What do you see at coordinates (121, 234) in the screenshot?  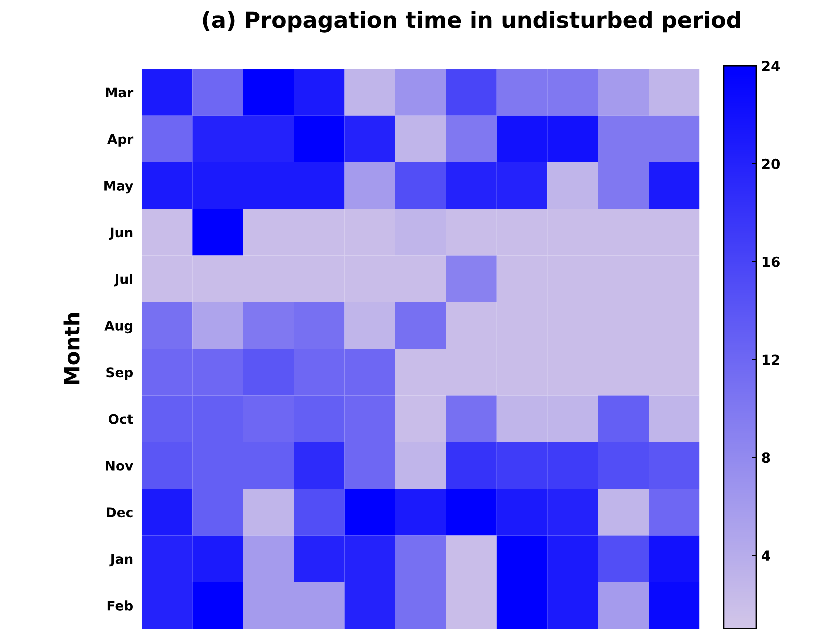 I see `y-tick-label: Jun` at bounding box center [121, 234].